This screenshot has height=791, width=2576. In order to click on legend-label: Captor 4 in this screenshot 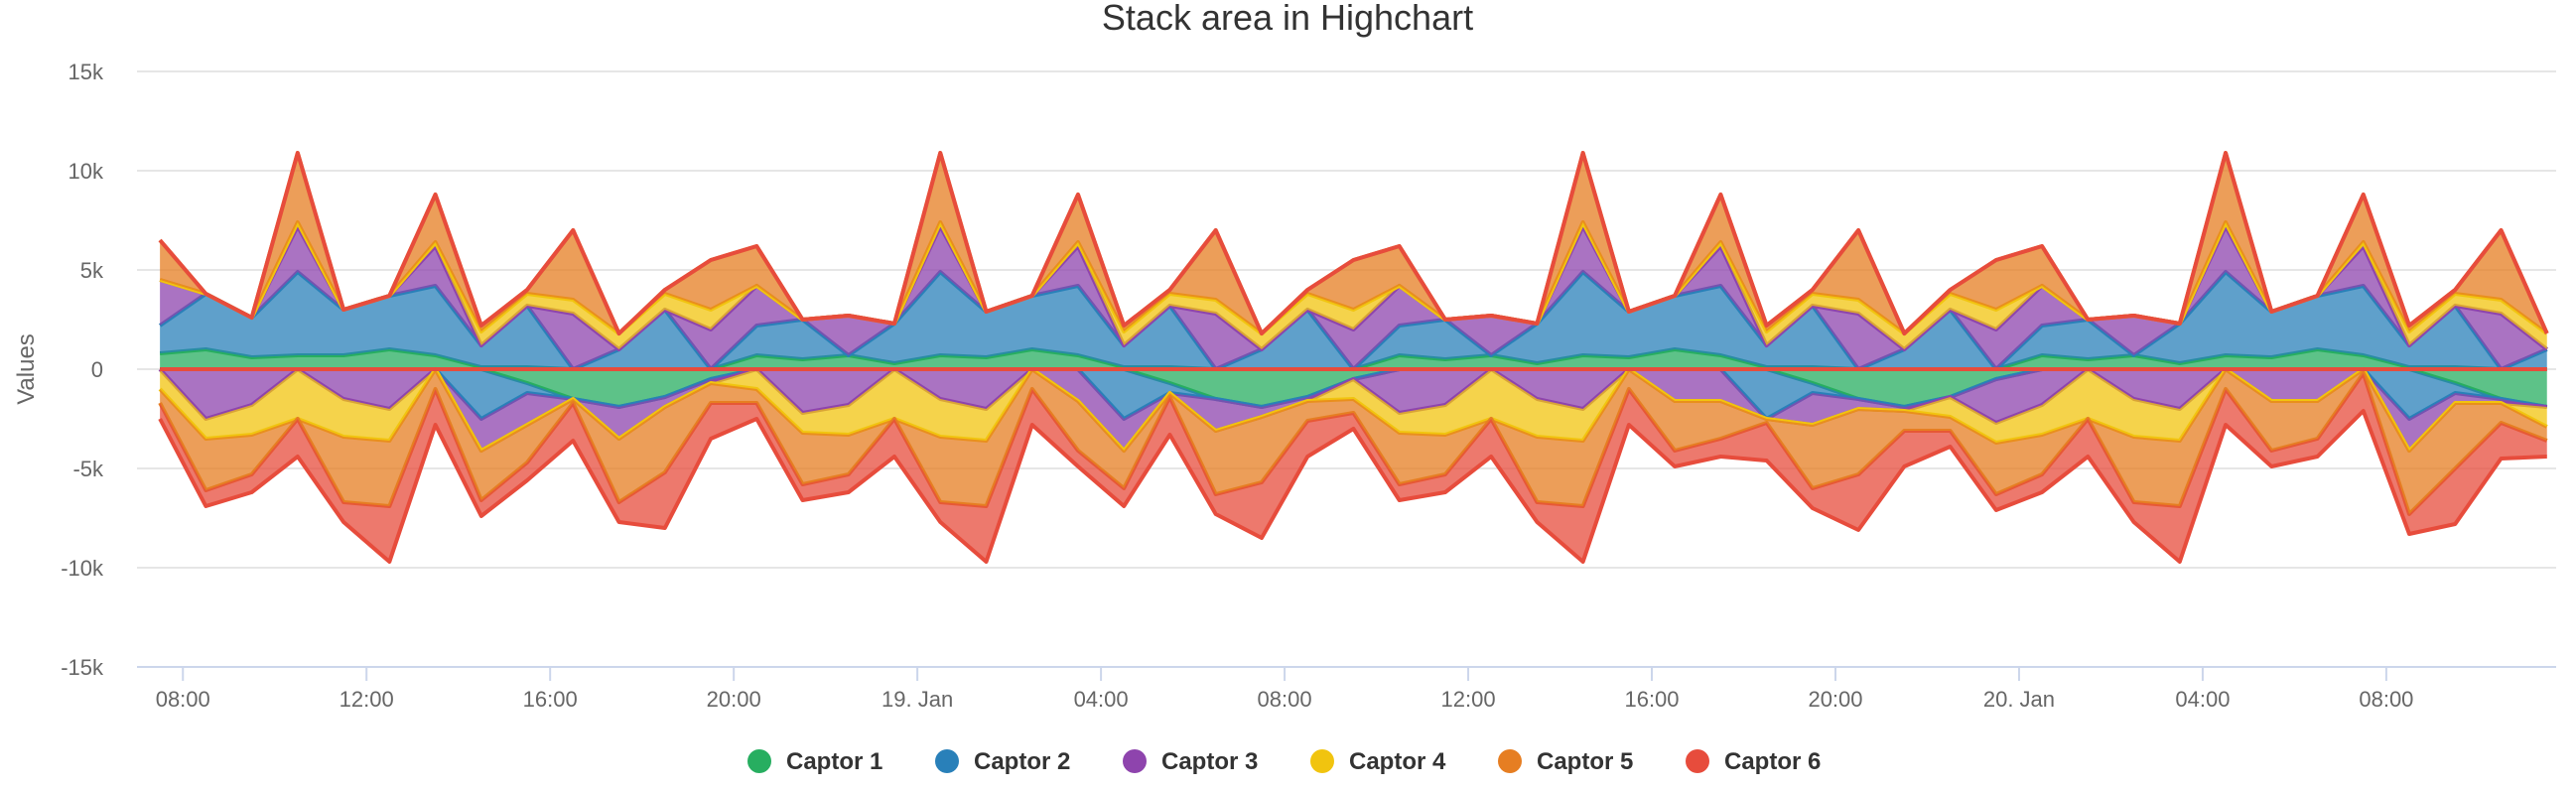, I will do `click(1397, 762)`.